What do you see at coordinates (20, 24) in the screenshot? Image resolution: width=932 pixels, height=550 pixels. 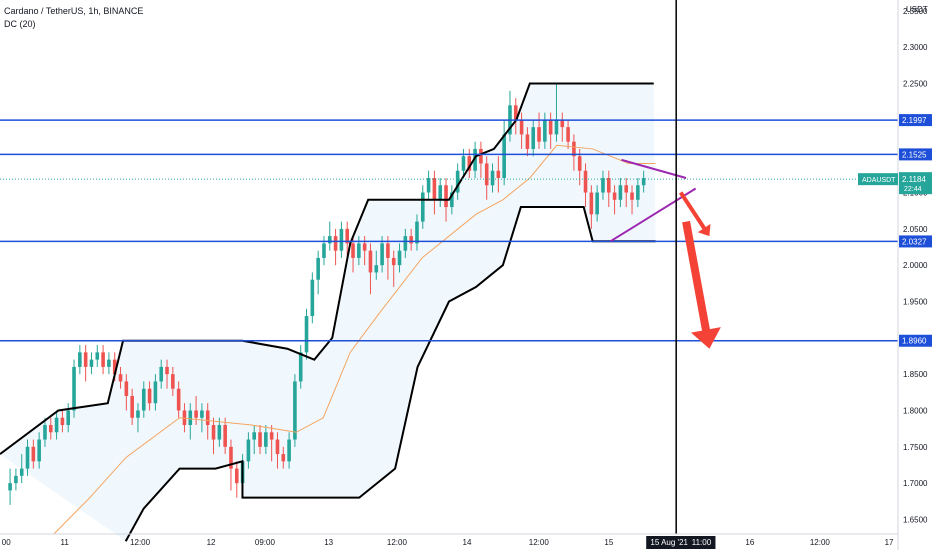 I see `indicator-label: DC (20)` at bounding box center [20, 24].